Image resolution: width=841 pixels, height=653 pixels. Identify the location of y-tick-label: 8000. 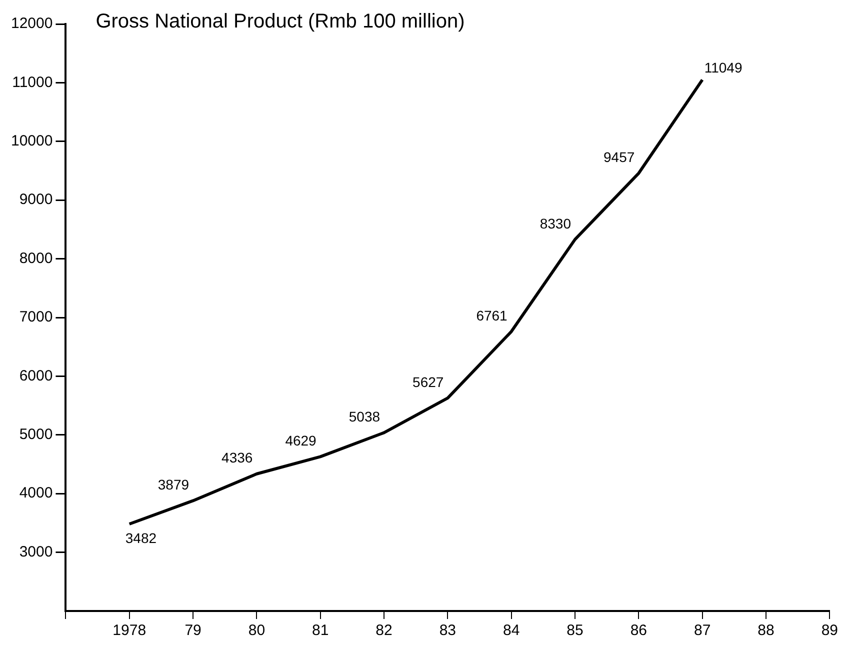
(36, 258).